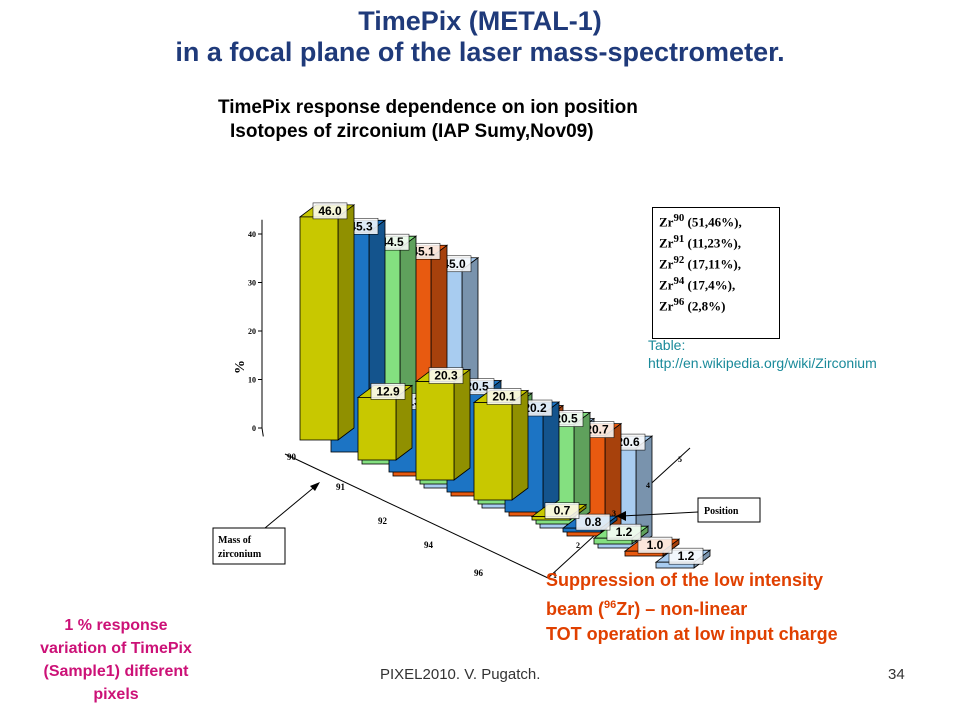 The width and height of the screenshot is (960, 720). What do you see at coordinates (555, 575) in the screenshot?
I see `position-tick-label: 1` at bounding box center [555, 575].